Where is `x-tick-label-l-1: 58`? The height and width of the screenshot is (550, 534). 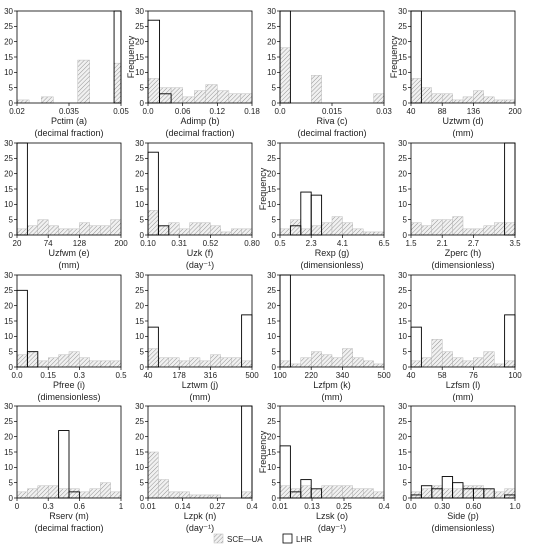 x-tick-label-l-1: 58 is located at coordinates (442, 375).